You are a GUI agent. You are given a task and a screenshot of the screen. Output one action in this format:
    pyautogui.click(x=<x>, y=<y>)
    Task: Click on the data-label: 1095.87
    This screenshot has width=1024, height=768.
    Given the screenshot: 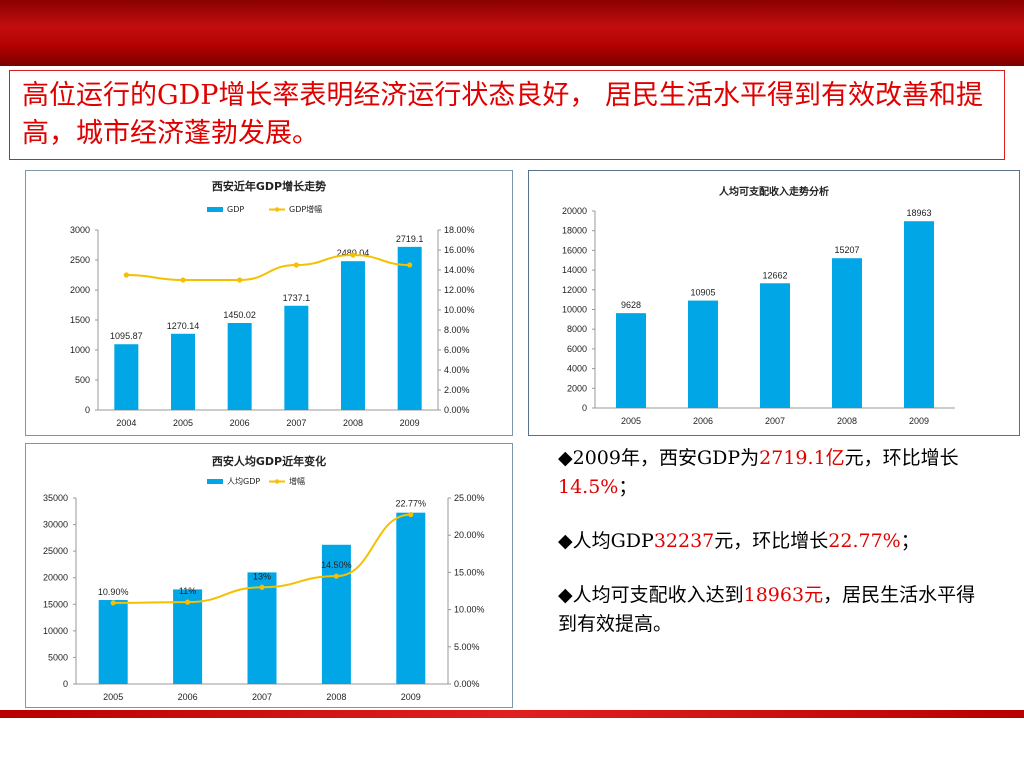 What is the action you would take?
    pyautogui.click(x=126, y=336)
    